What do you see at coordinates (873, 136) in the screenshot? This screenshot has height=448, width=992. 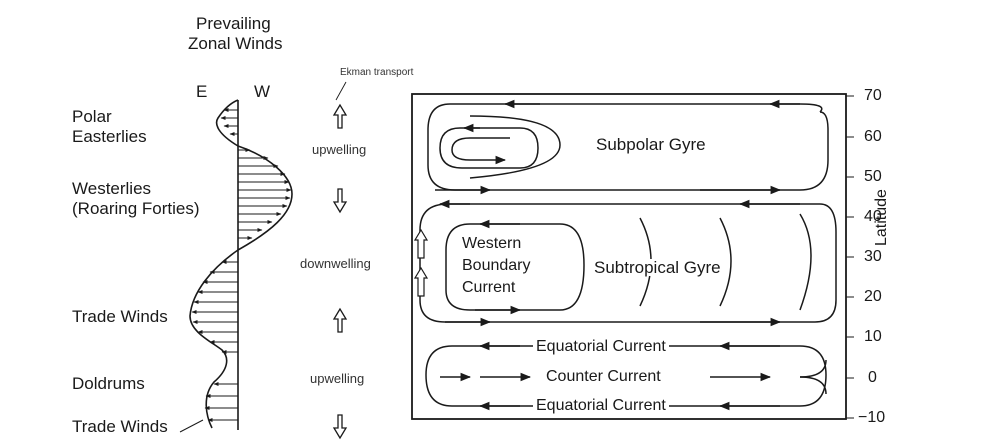 I see `lat-tick-60: 60` at bounding box center [873, 136].